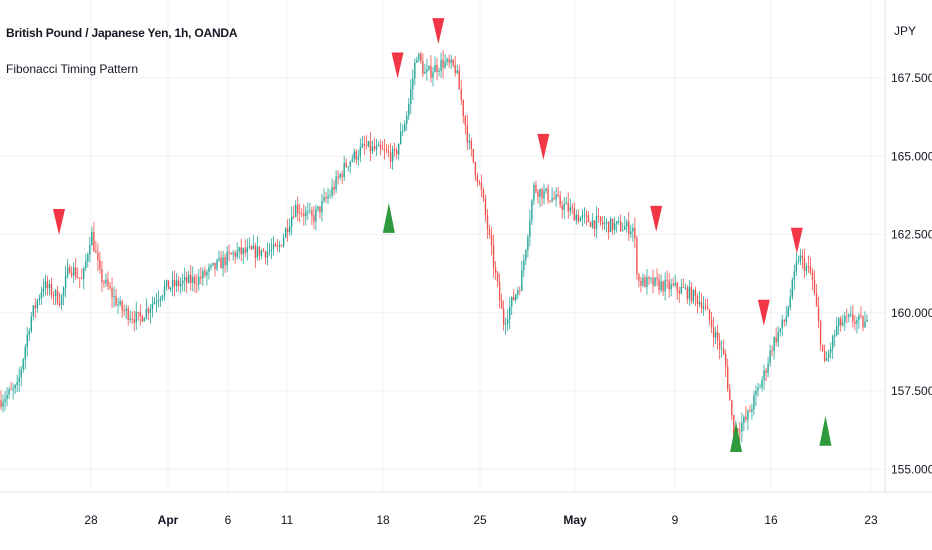 This screenshot has width=932, height=550. I want to click on indicator-label: Fibonacci Timing Pattern, so click(72, 69).